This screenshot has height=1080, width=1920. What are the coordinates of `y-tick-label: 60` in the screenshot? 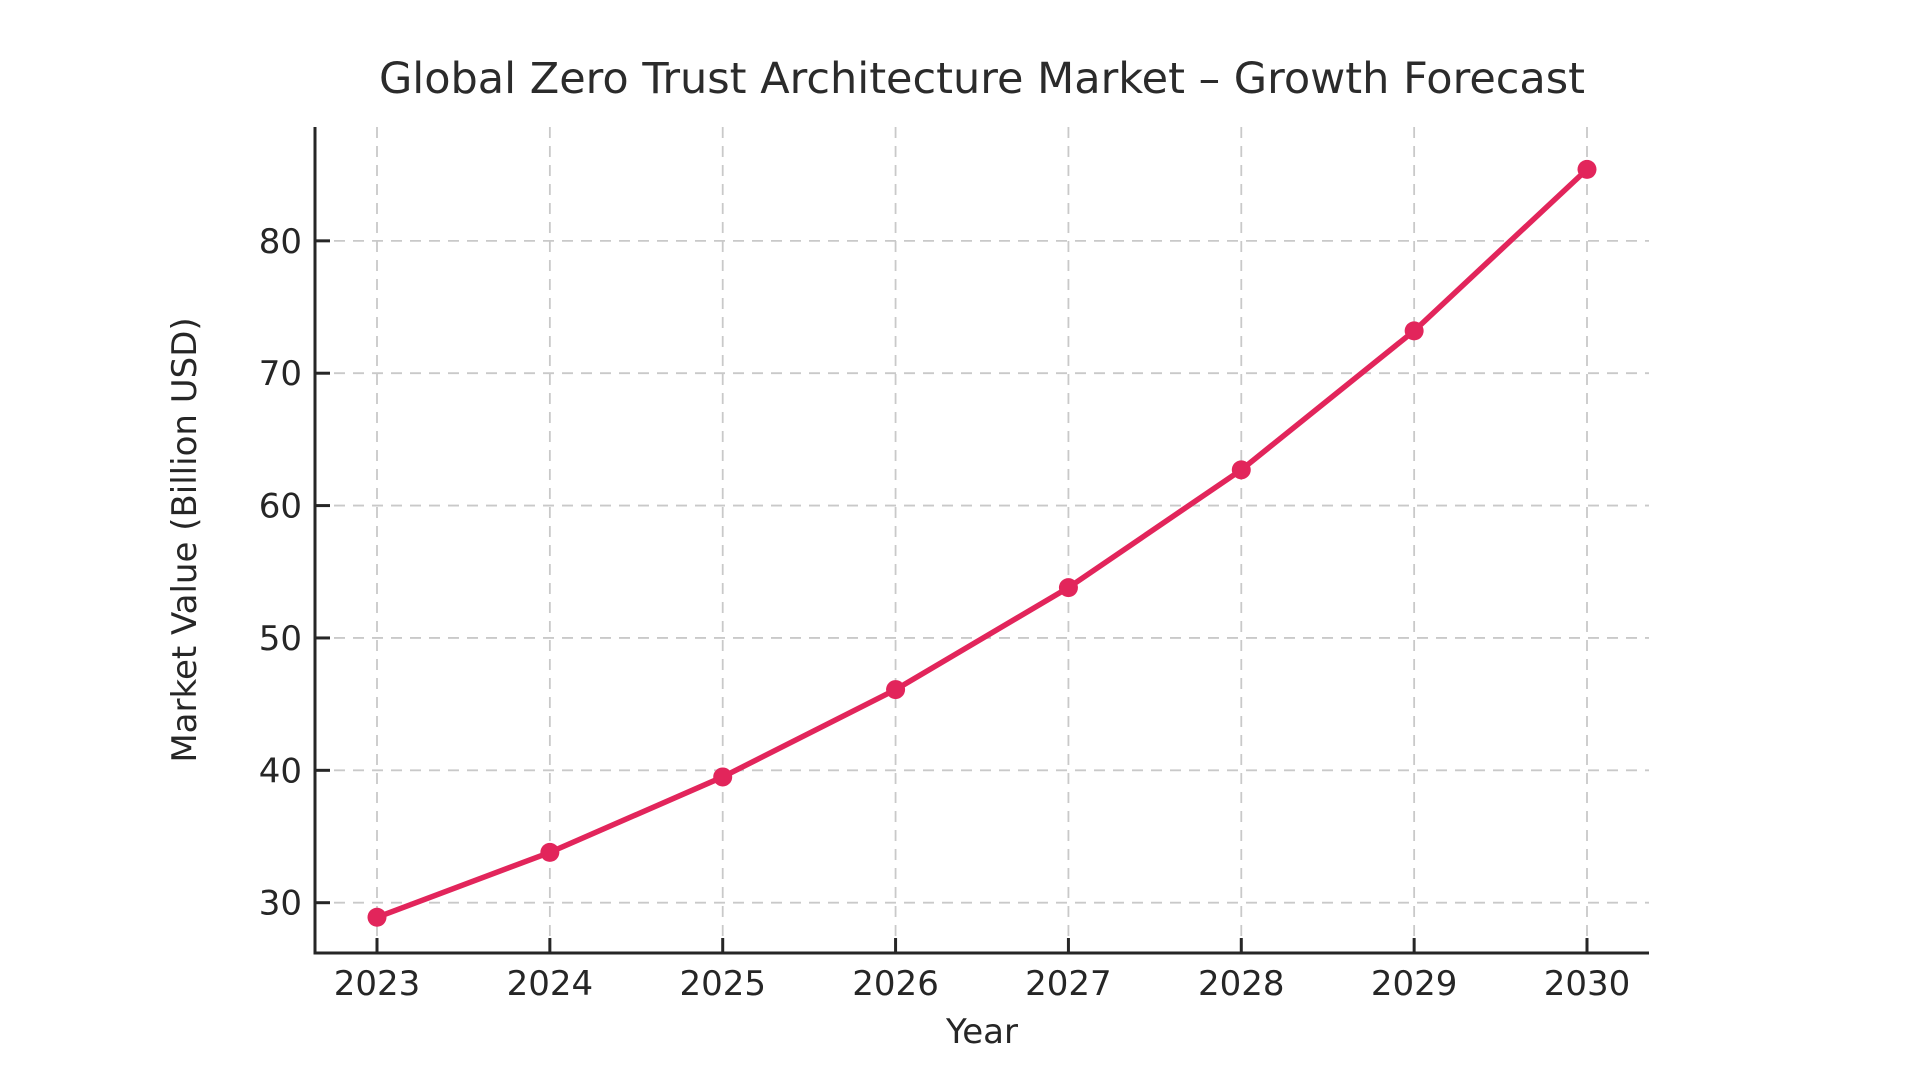 It's located at (280, 507).